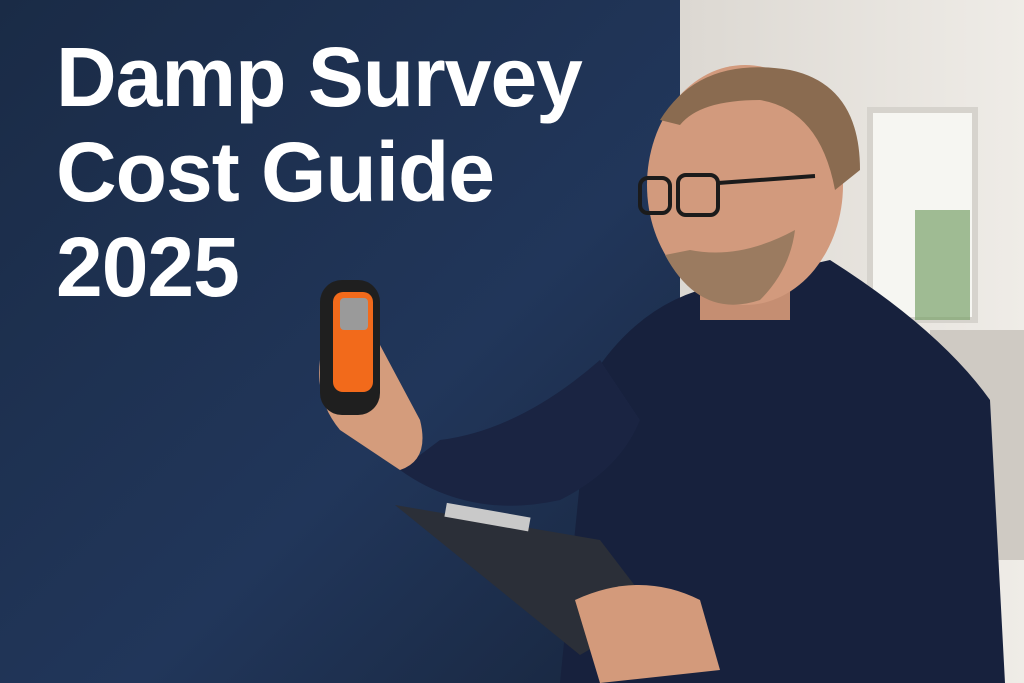  Describe the element at coordinates (647, 634) in the screenshot. I see `hand-holding-clipboard` at that location.